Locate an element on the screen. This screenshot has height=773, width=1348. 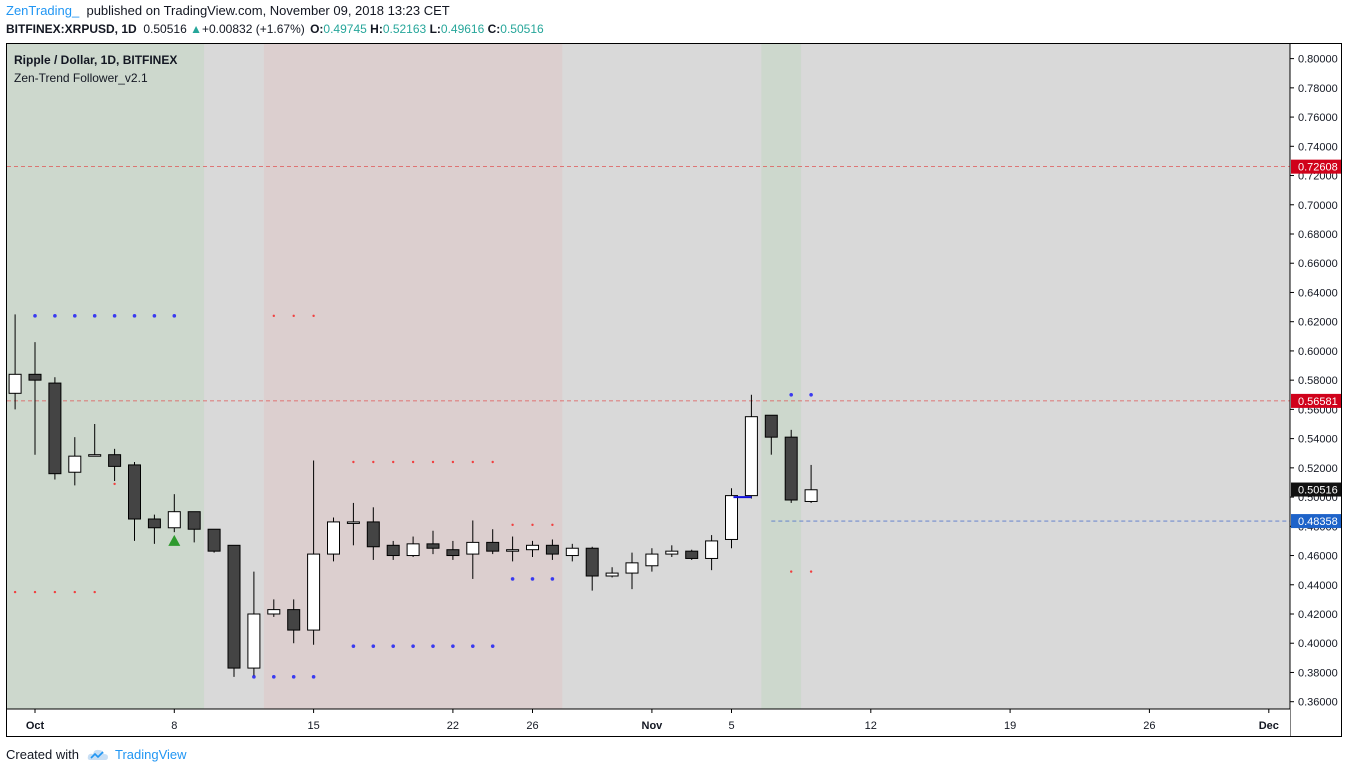
y-tick-label: 0.52000 is located at coordinates (1318, 469).